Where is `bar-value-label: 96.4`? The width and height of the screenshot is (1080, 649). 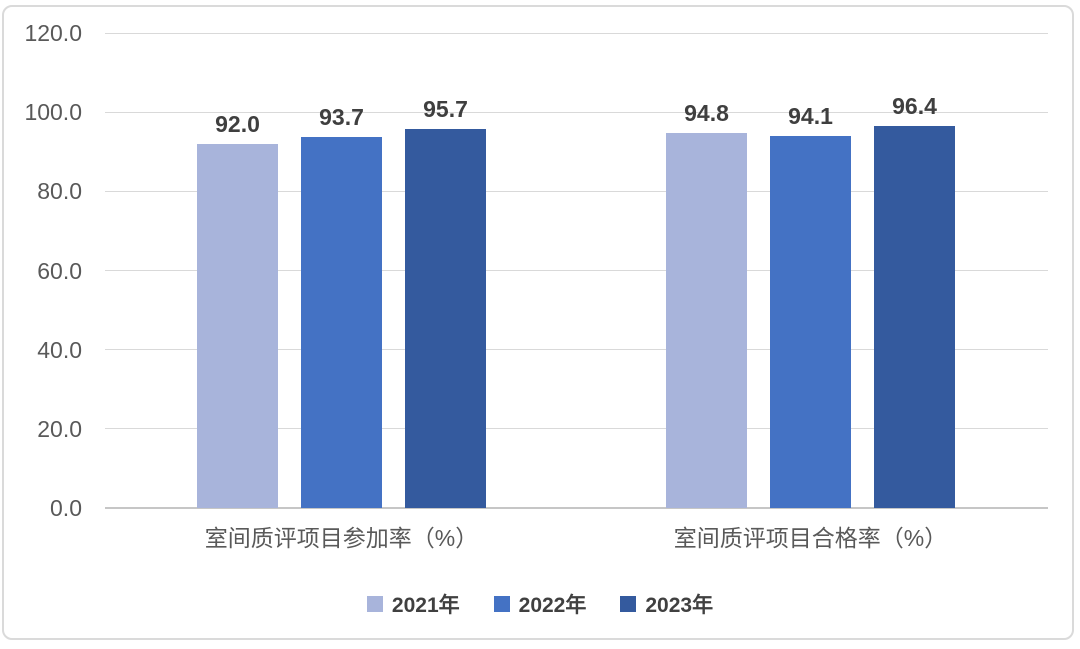 bar-value-label: 96.4 is located at coordinates (914, 106).